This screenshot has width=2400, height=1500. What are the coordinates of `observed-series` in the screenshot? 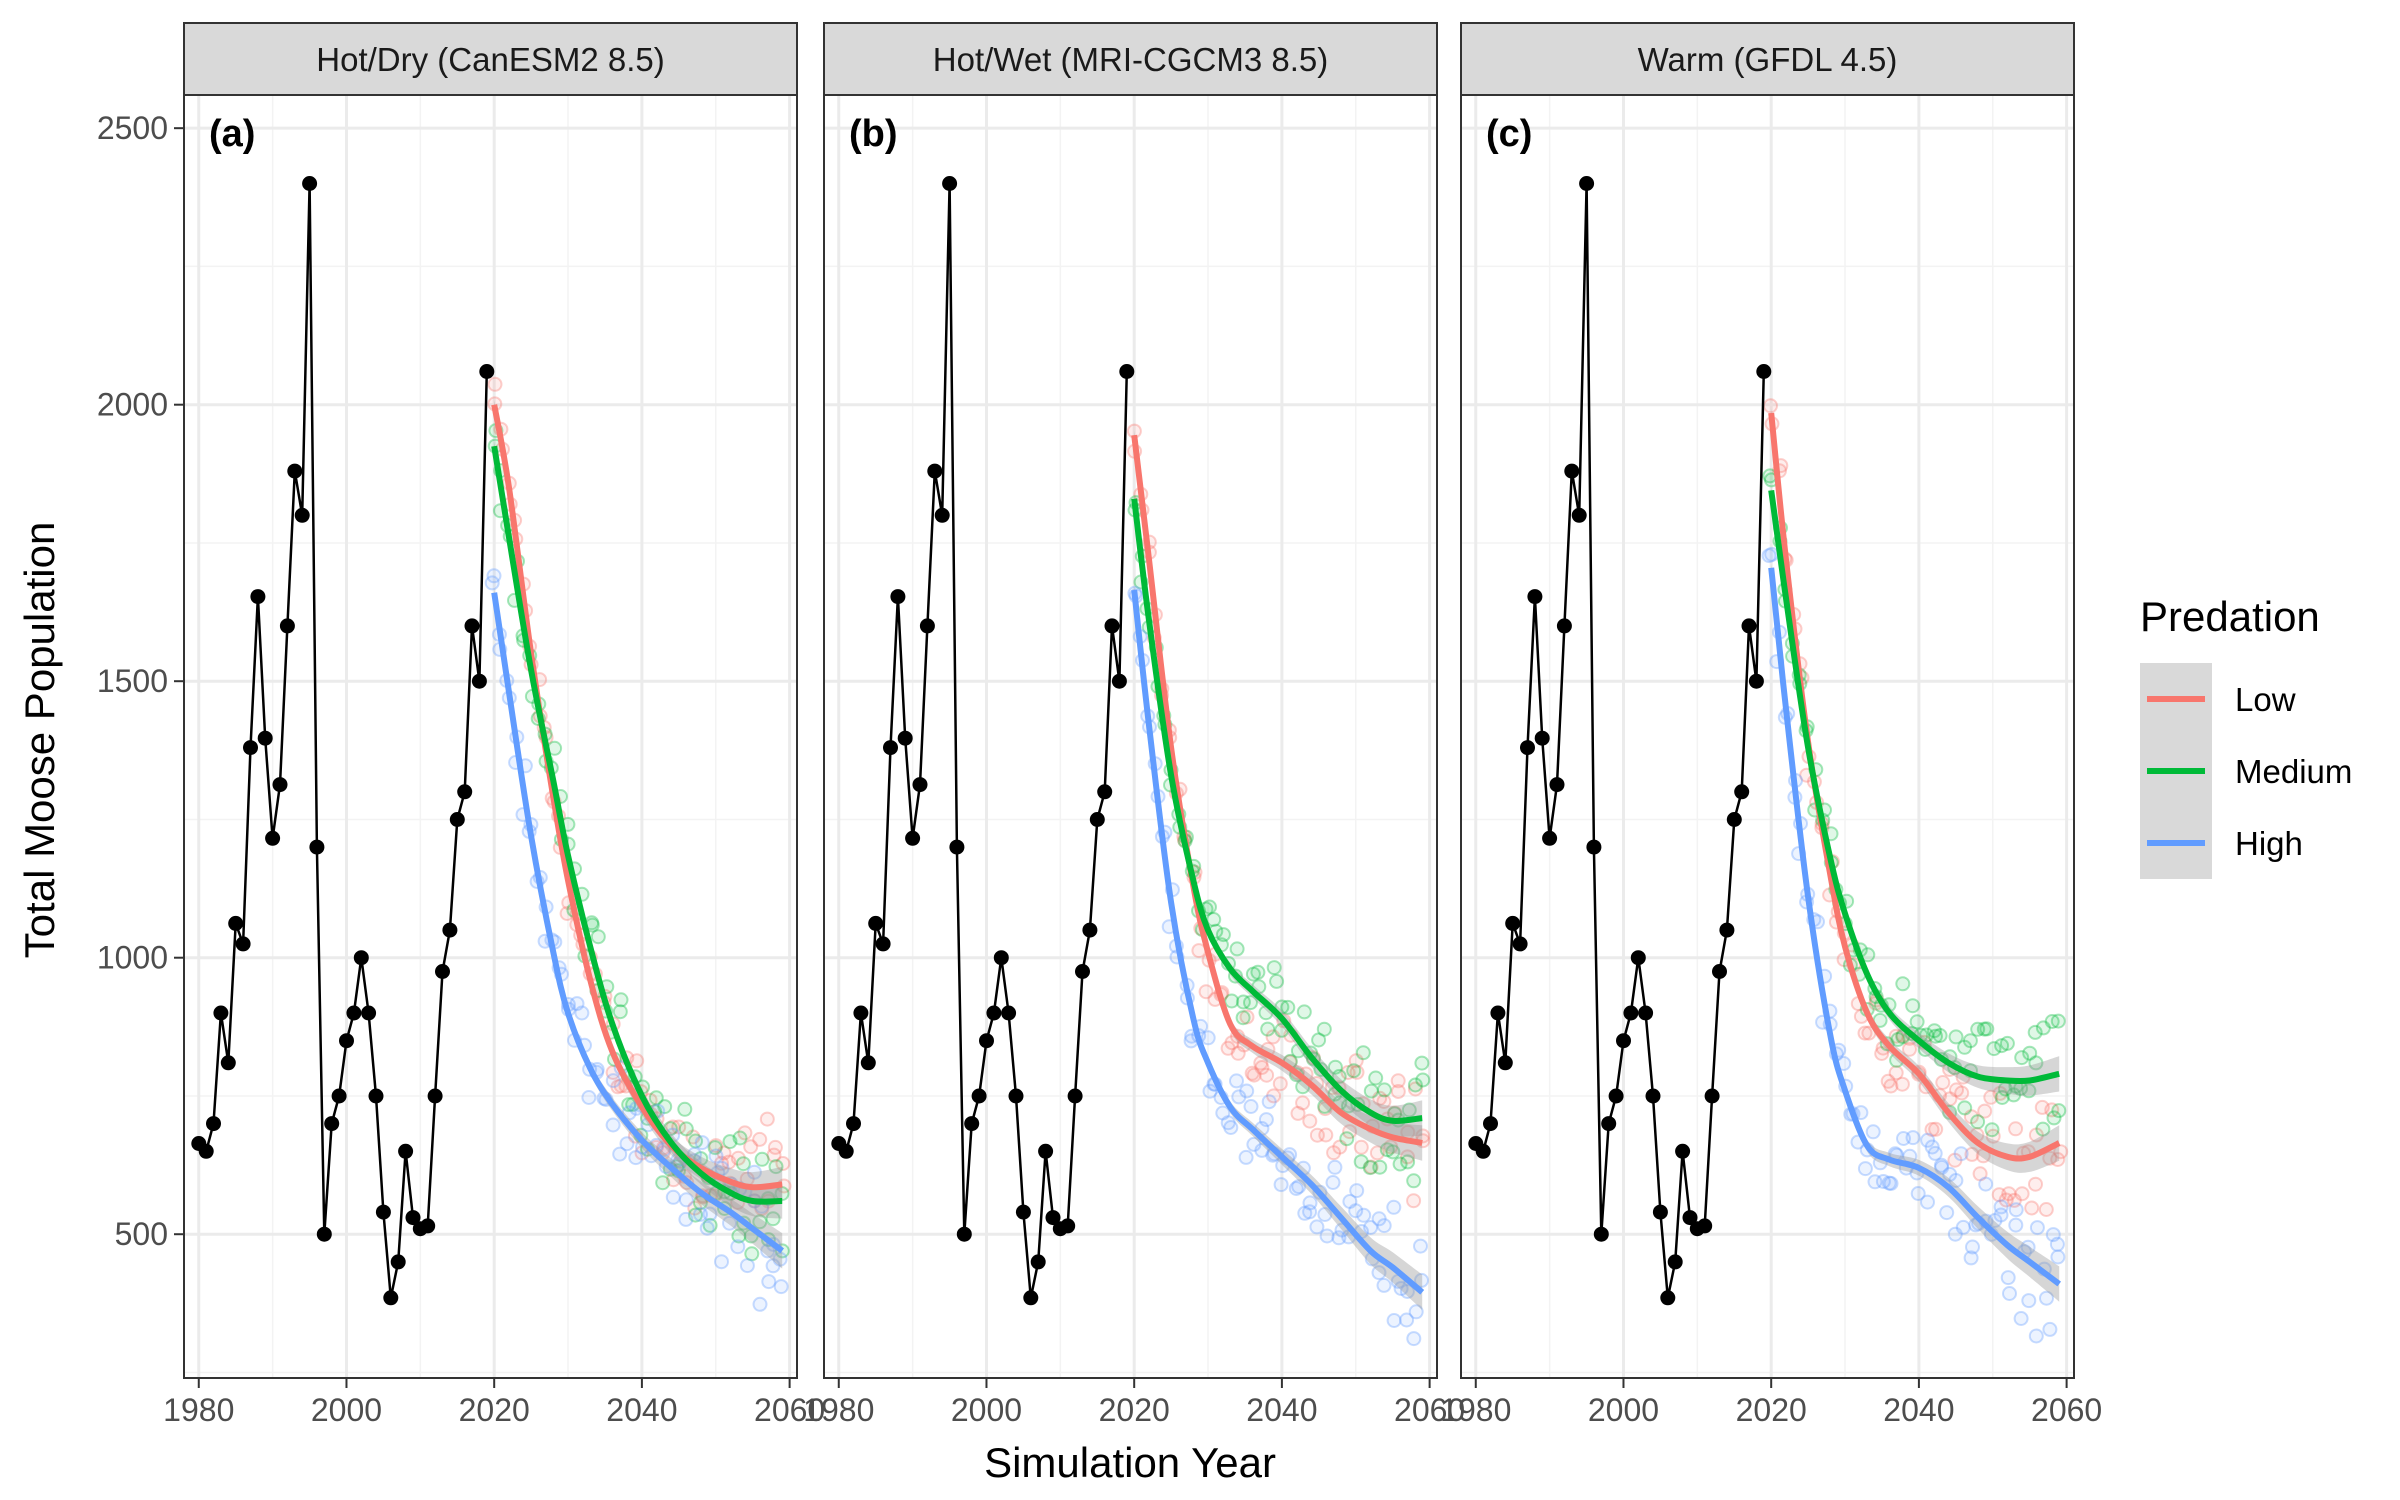 It's located at (1620, 741).